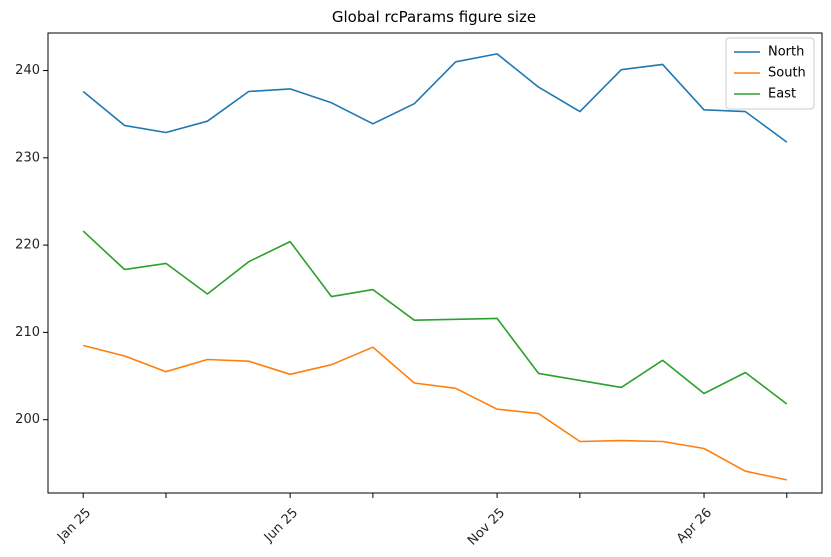 The width and height of the screenshot is (831, 557). I want to click on y-tick-label: 230, so click(27, 157).